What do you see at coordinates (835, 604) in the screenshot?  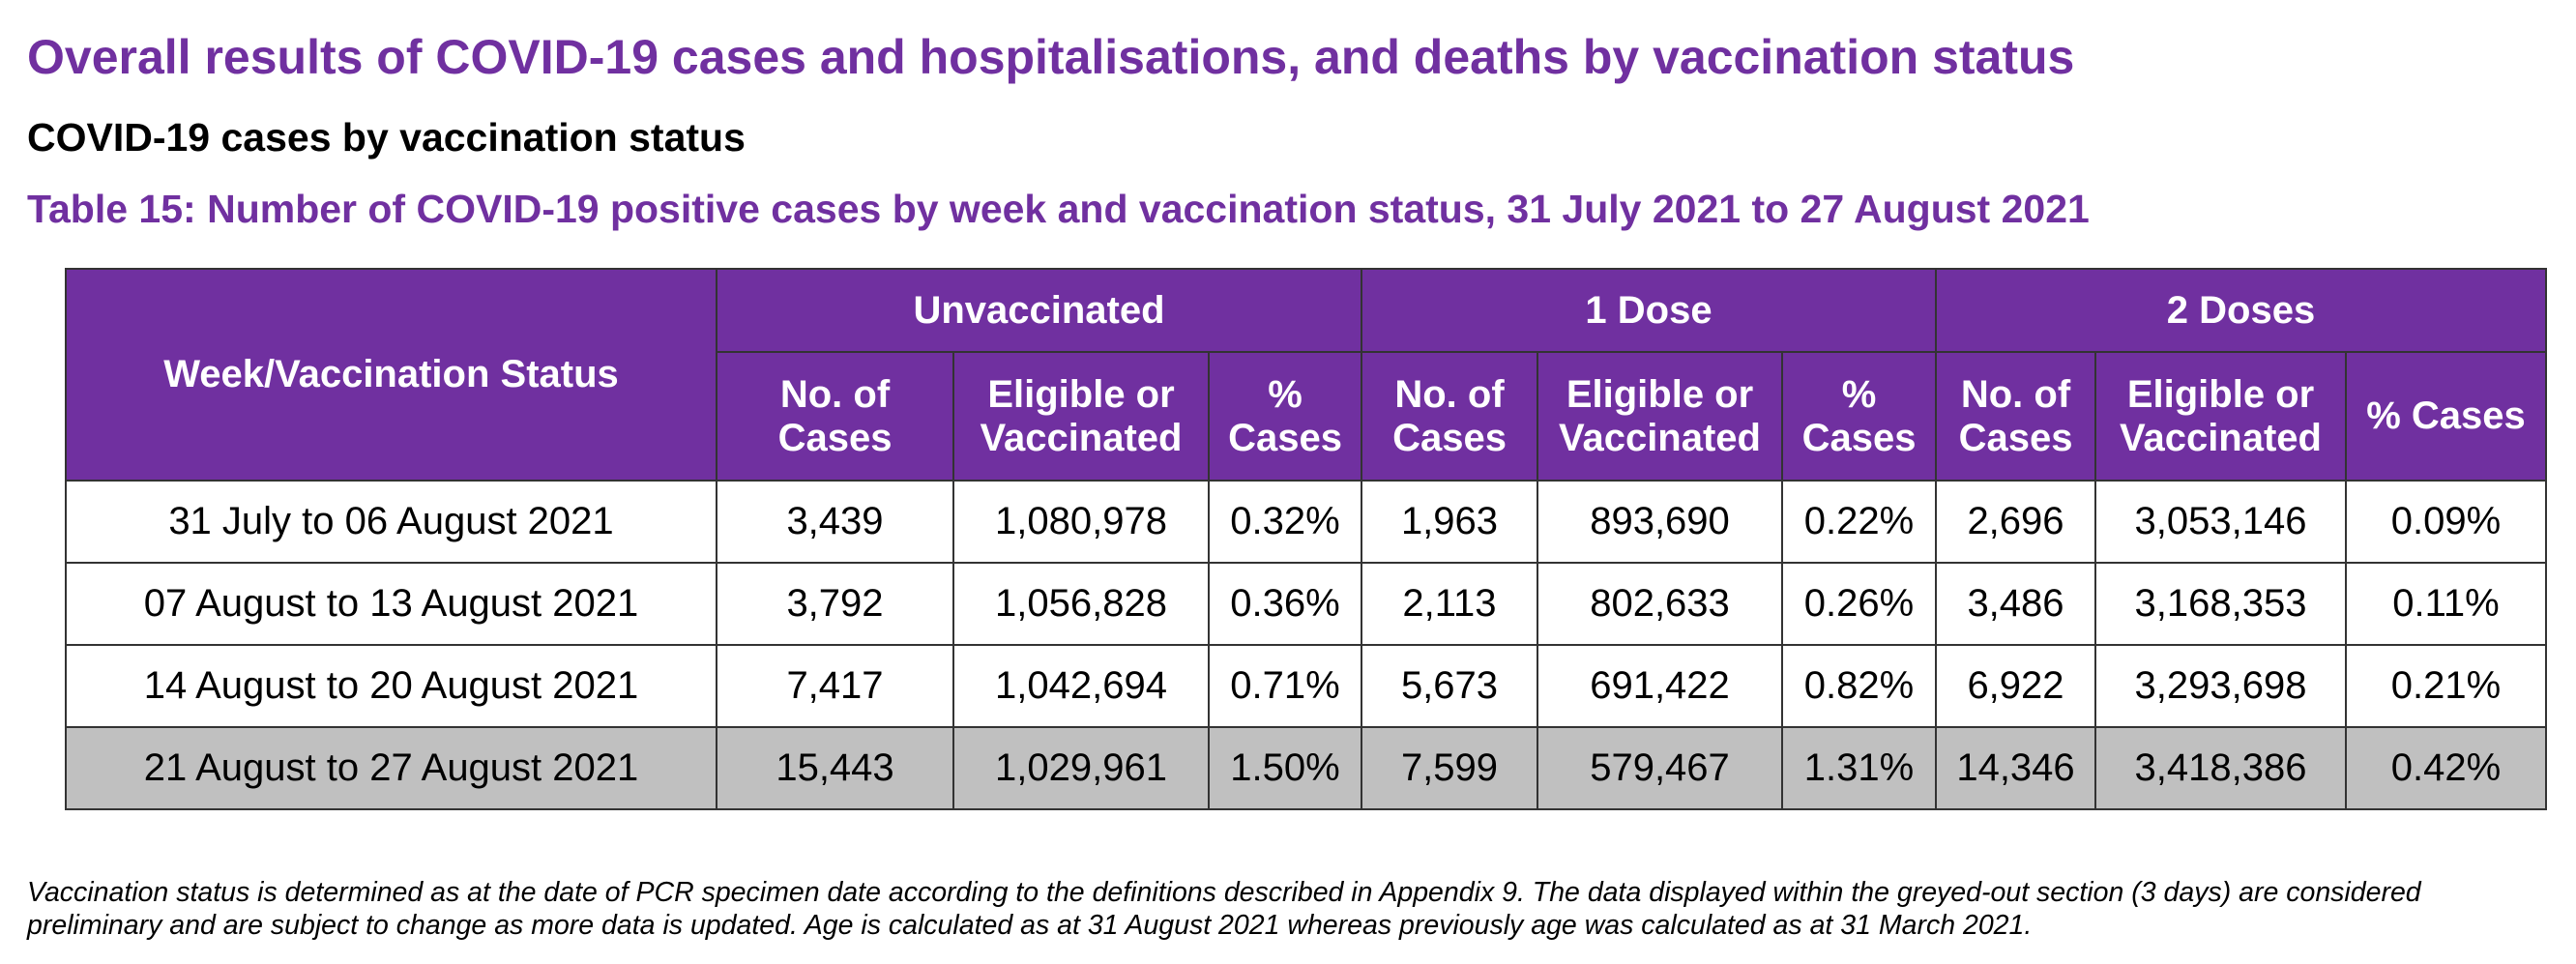 I see `cell-unvax-cases: 3,792` at bounding box center [835, 604].